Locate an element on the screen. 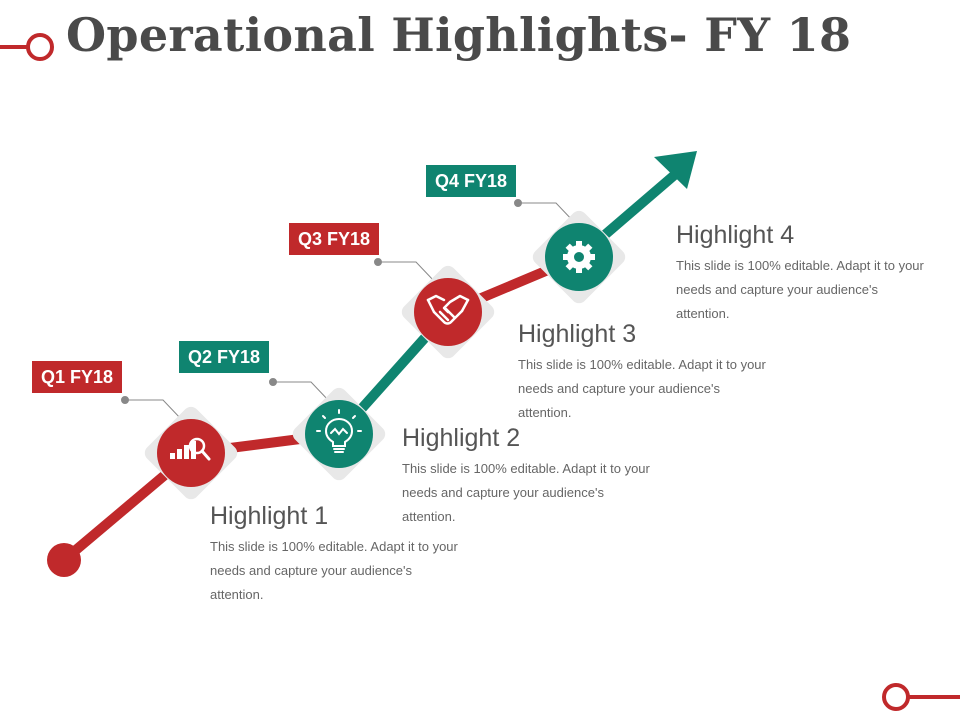  growth-chart-magnifier-icon is located at coordinates (190, 449).